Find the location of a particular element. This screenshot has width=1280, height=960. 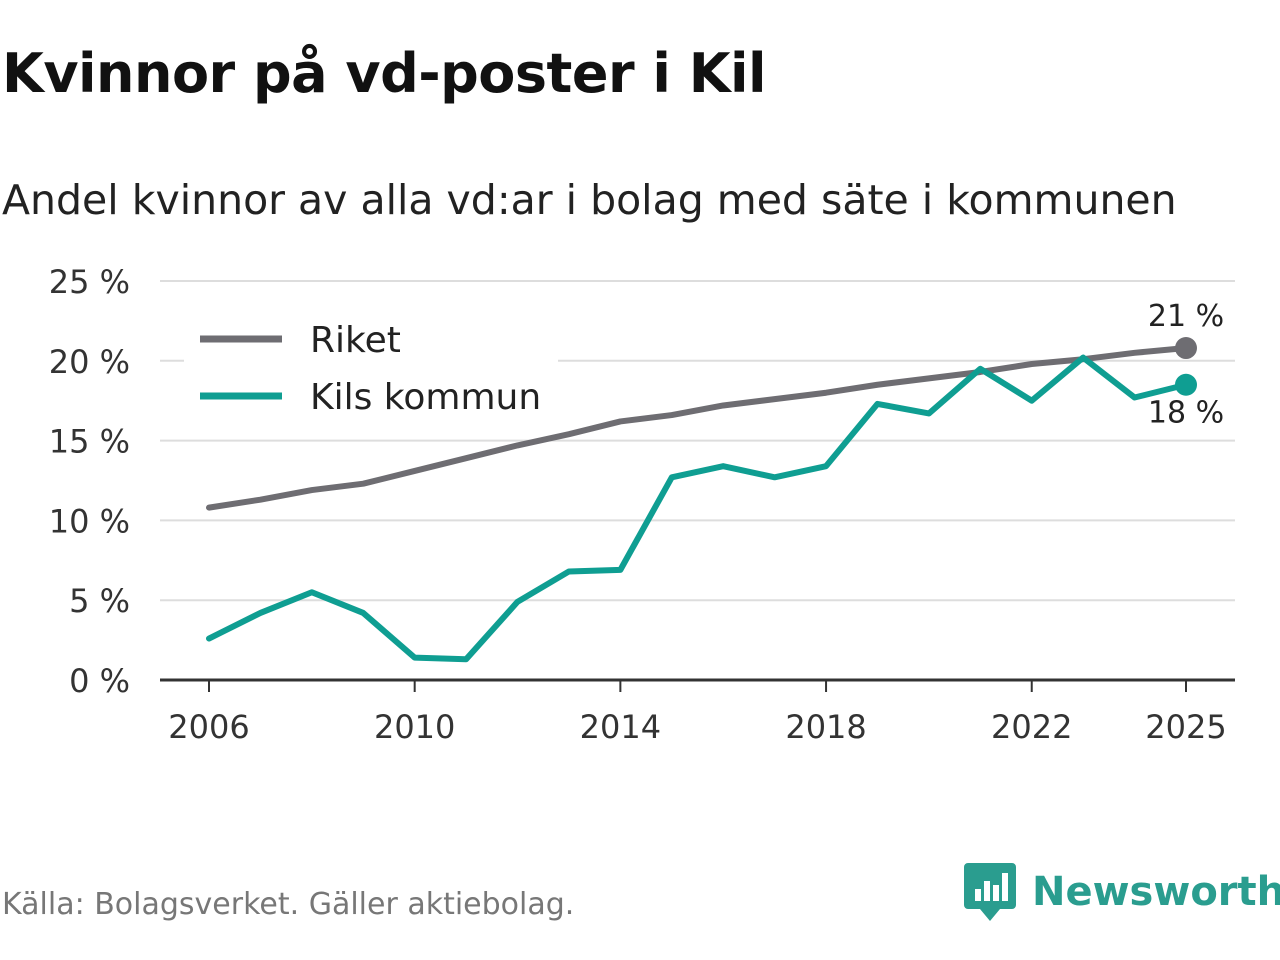

kil-end-marker is located at coordinates (1186, 384).